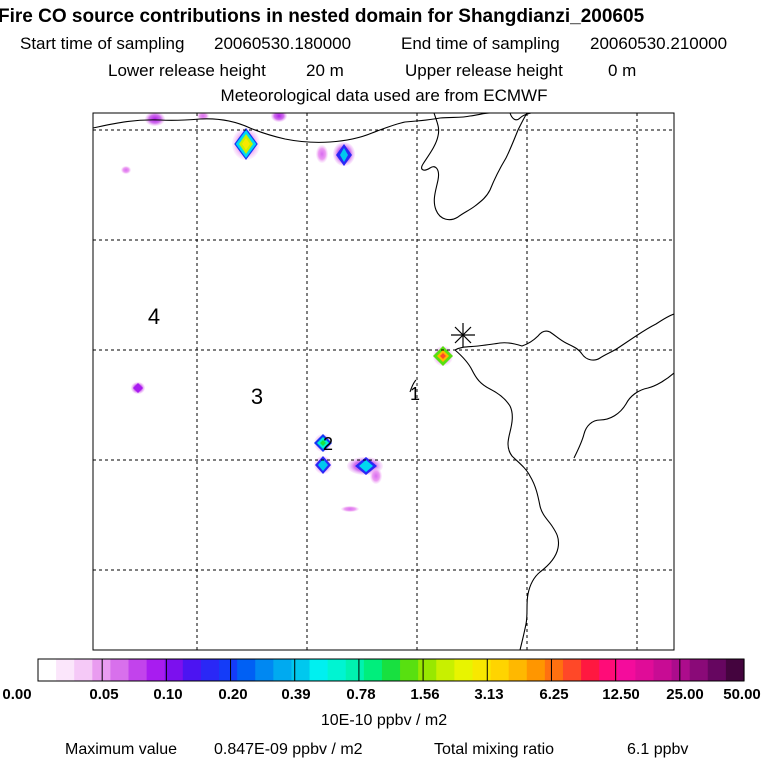 The height and width of the screenshot is (768, 768). I want to click on colorbar-label: 3.13, so click(489, 694).